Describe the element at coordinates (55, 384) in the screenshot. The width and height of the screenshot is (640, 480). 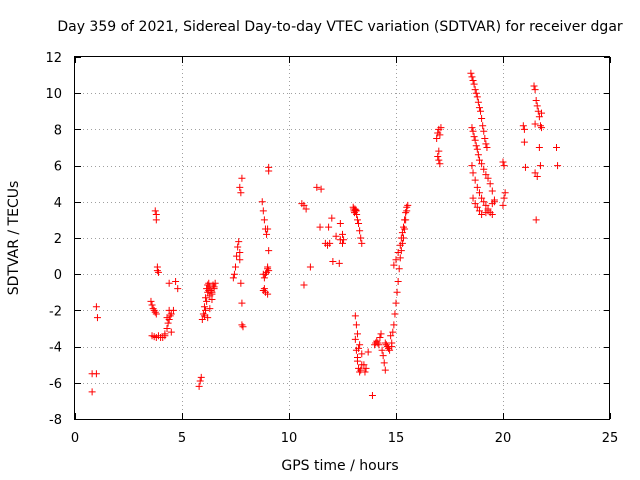
I see `y-tick-label: -6` at that location.